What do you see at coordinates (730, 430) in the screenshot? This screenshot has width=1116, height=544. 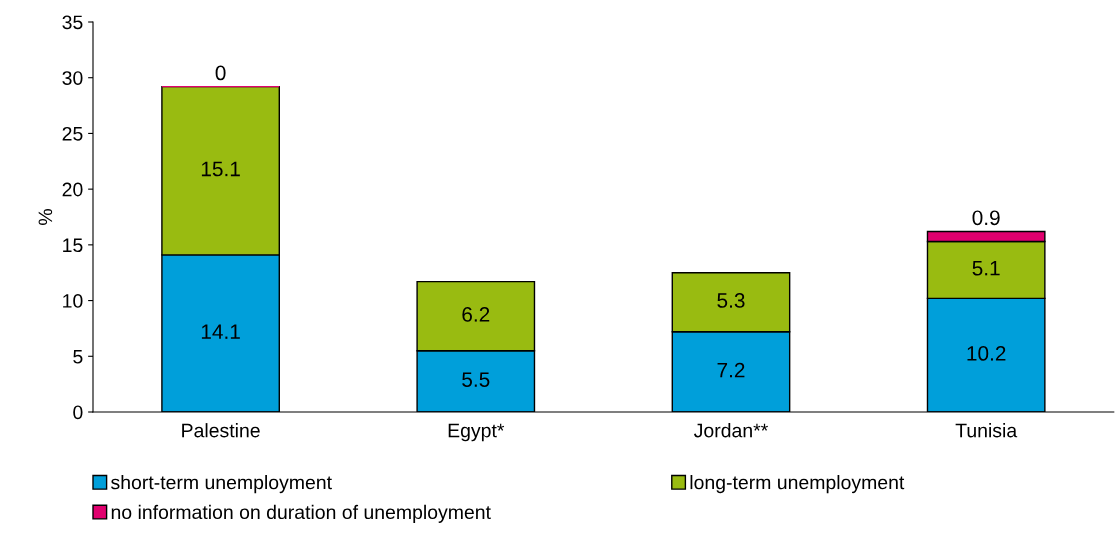 I see `x-tick-label: Jordan**` at bounding box center [730, 430].